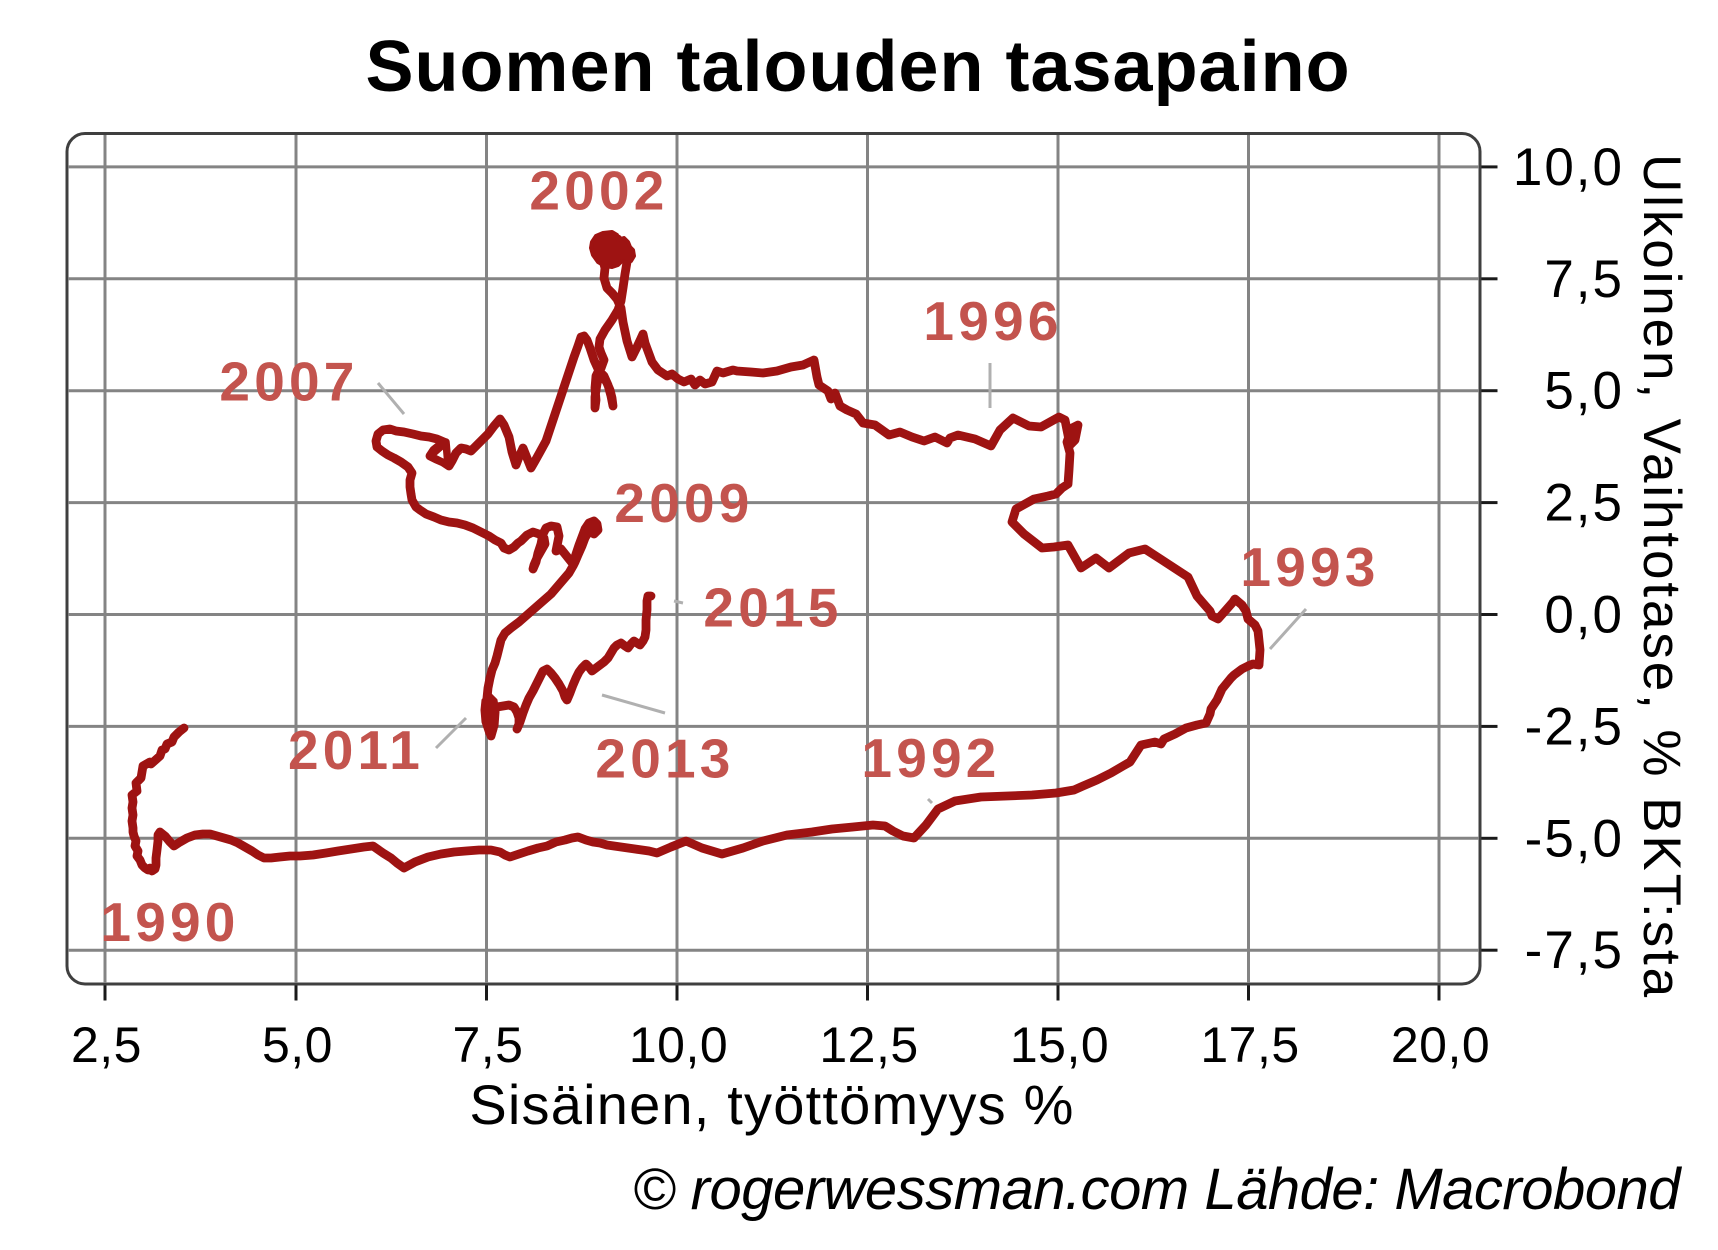 The image size is (1718, 1250). I want to click on svg-text: 1993, so click(1309, 567).